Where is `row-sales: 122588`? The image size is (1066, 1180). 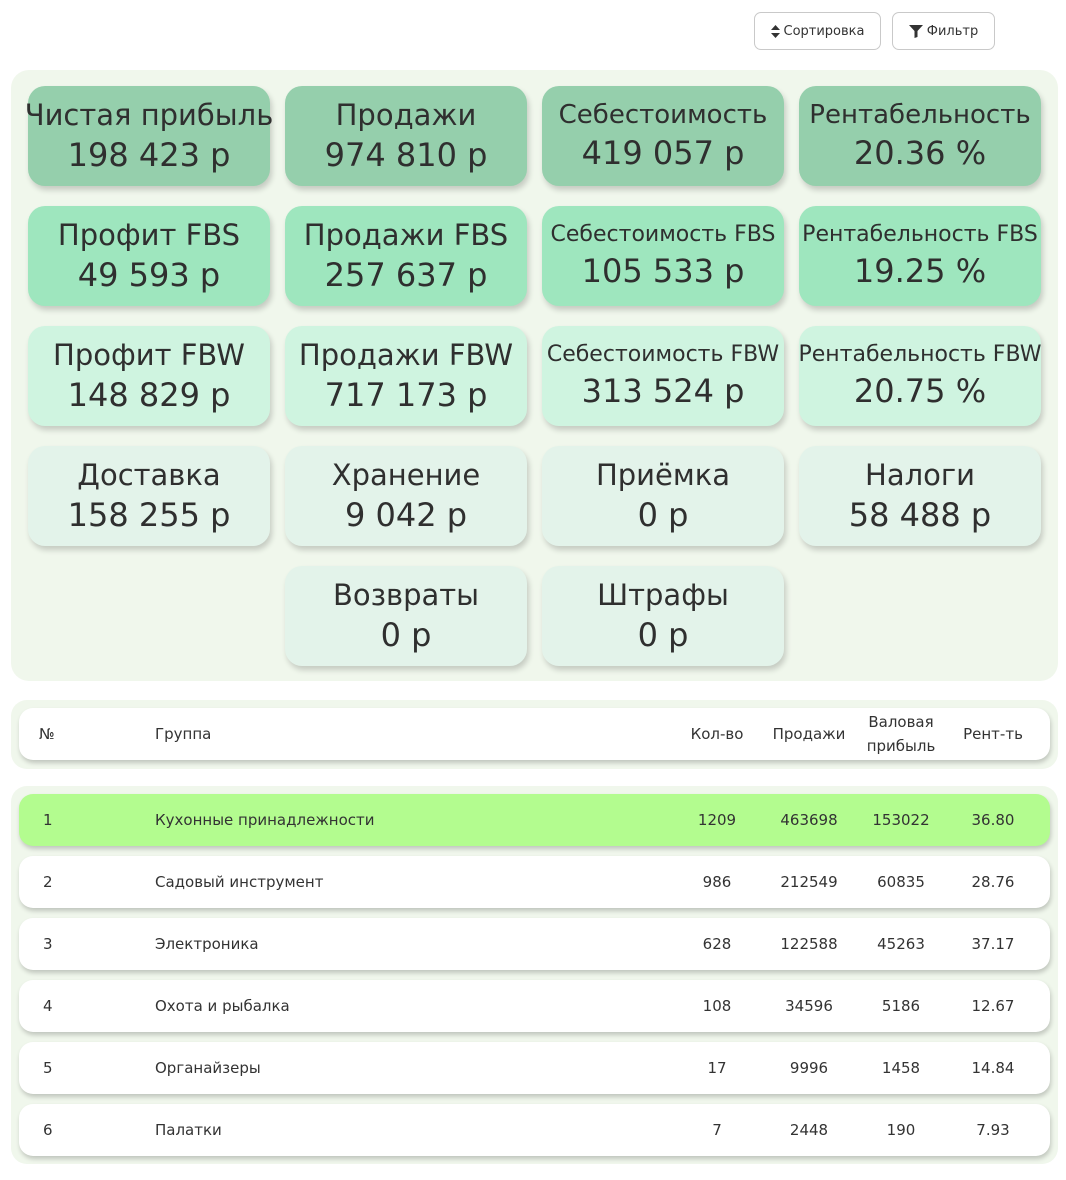
row-sales: 122588 is located at coordinates (809, 944).